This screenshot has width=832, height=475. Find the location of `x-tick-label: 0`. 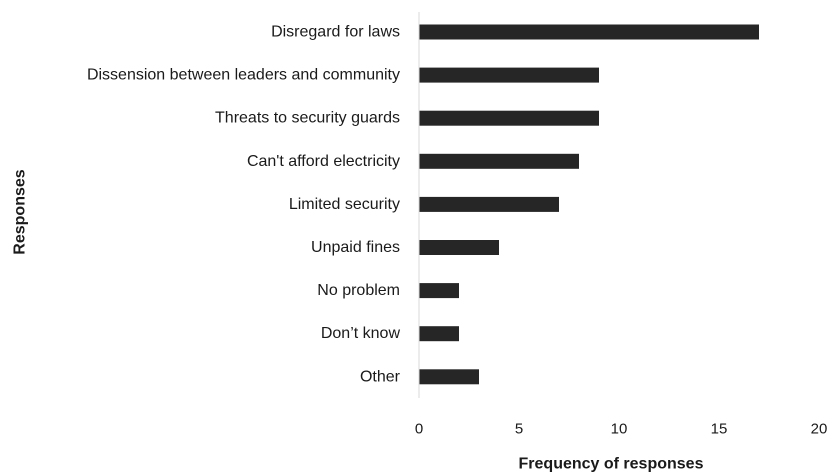

x-tick-label: 0 is located at coordinates (419, 429).